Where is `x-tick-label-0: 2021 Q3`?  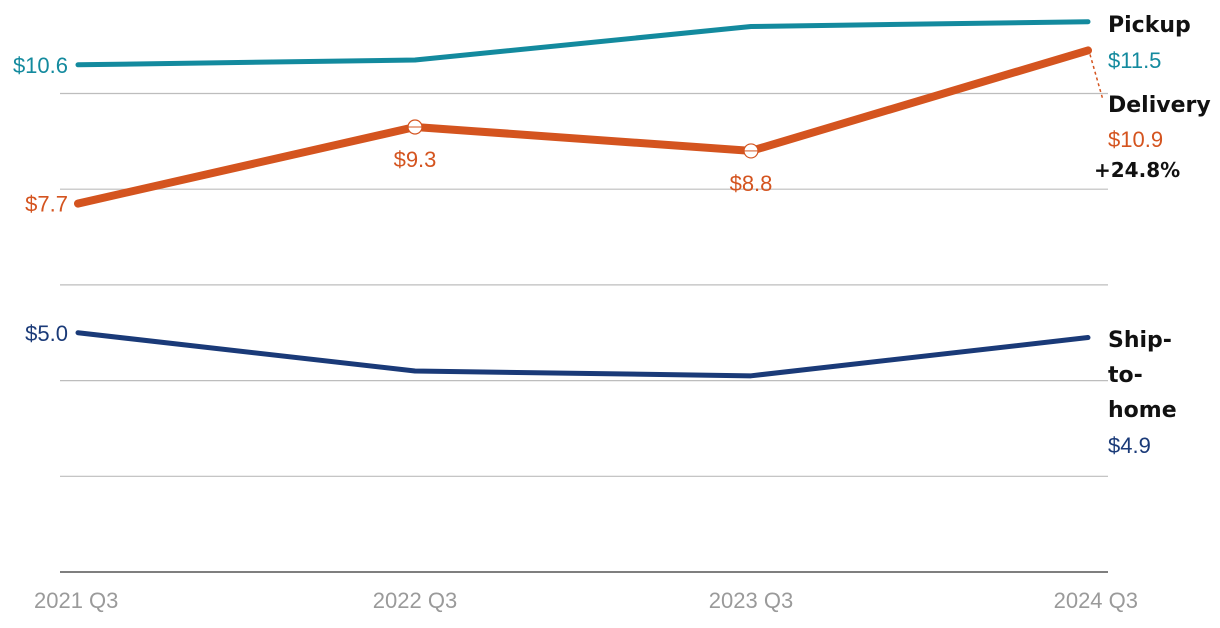
x-tick-label-0: 2021 Q3 is located at coordinates (76, 600).